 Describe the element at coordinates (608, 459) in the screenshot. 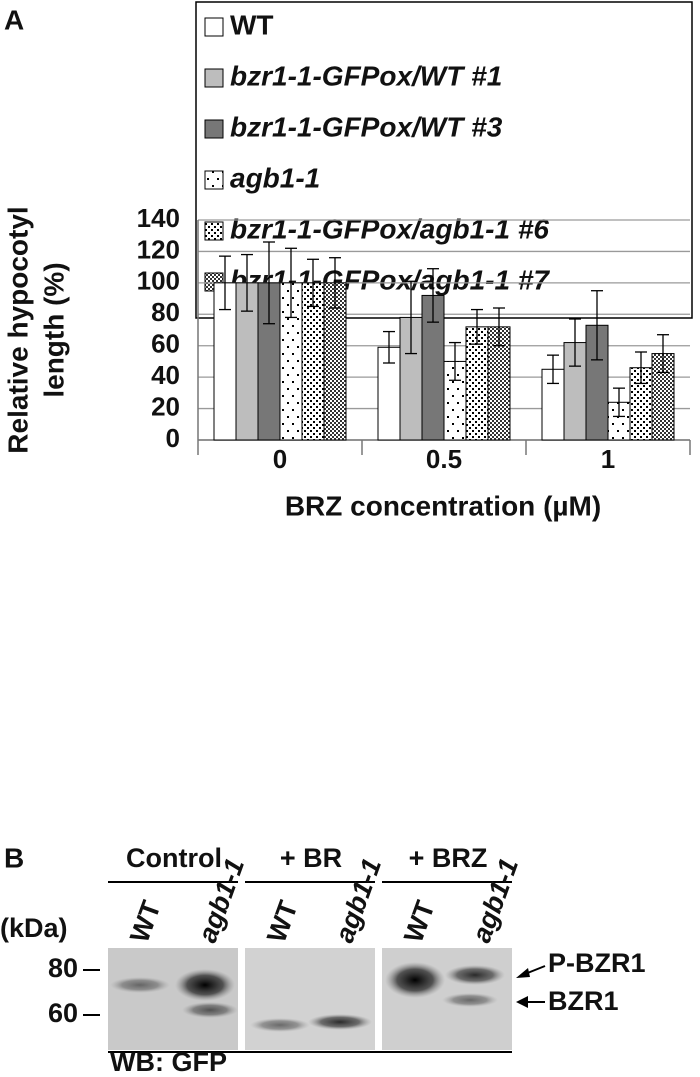

I see `x-tick-label: 1` at that location.